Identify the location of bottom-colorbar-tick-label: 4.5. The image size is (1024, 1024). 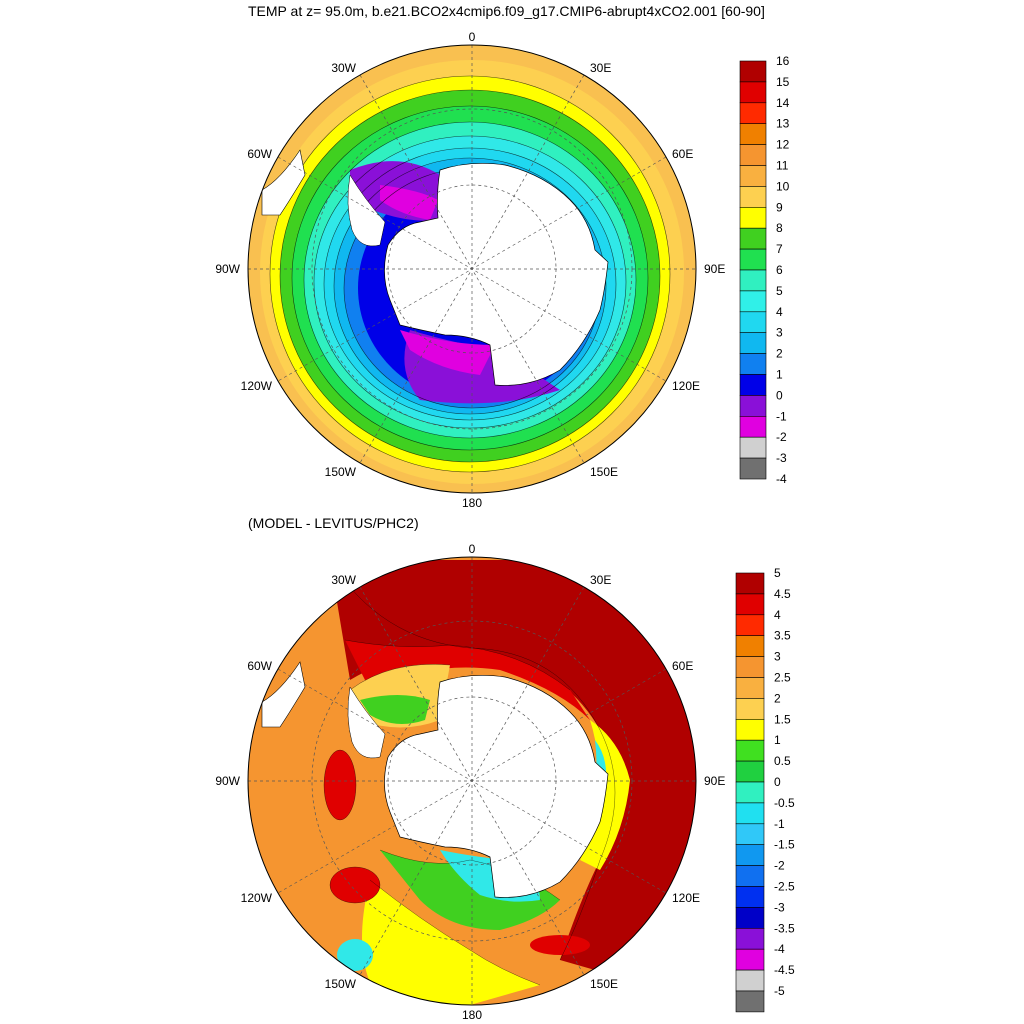
(782, 594).